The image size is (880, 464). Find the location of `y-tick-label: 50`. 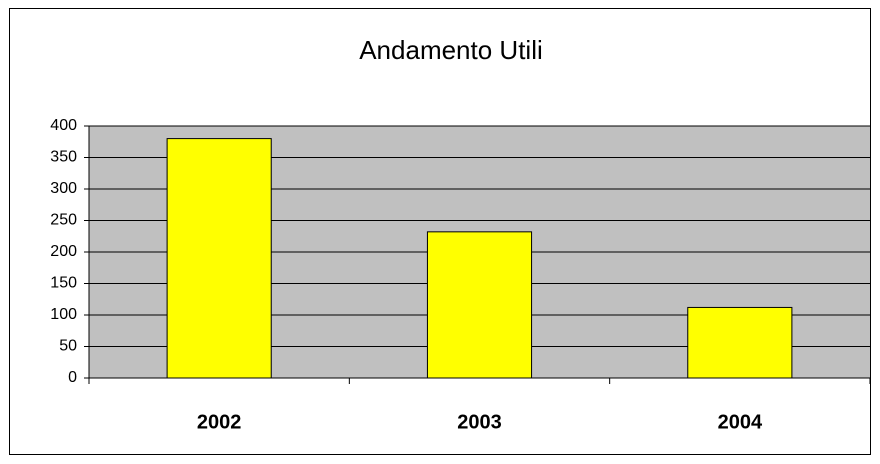

y-tick-label: 50 is located at coordinates (68, 346).